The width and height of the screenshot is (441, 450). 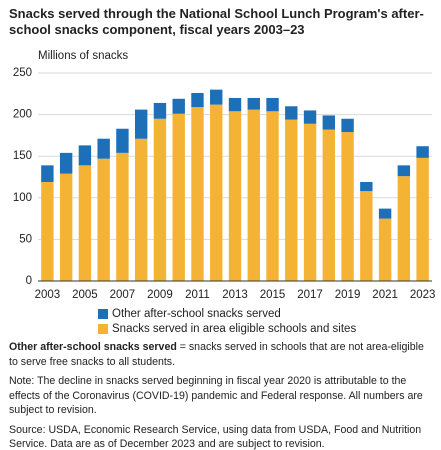 I want to click on y-tick-label: 150, so click(x=22, y=156).